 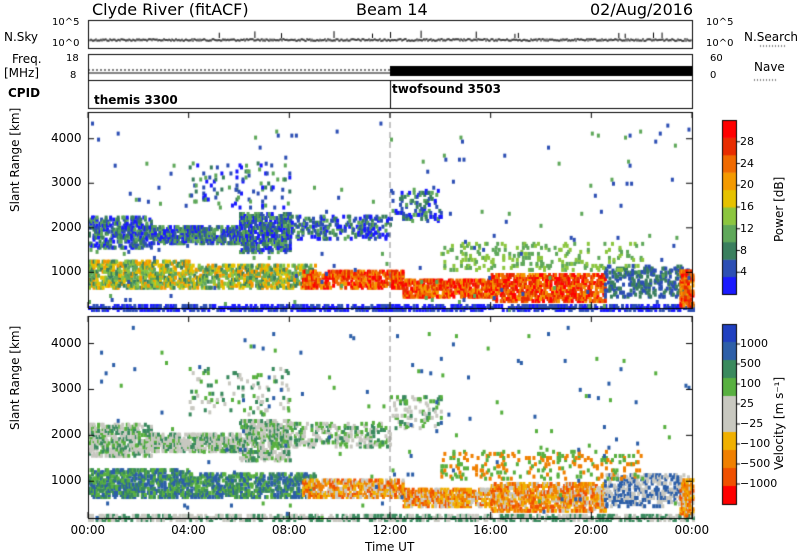 What do you see at coordinates (743, 250) in the screenshot?
I see `colorbar-tick-label: 8` at bounding box center [743, 250].